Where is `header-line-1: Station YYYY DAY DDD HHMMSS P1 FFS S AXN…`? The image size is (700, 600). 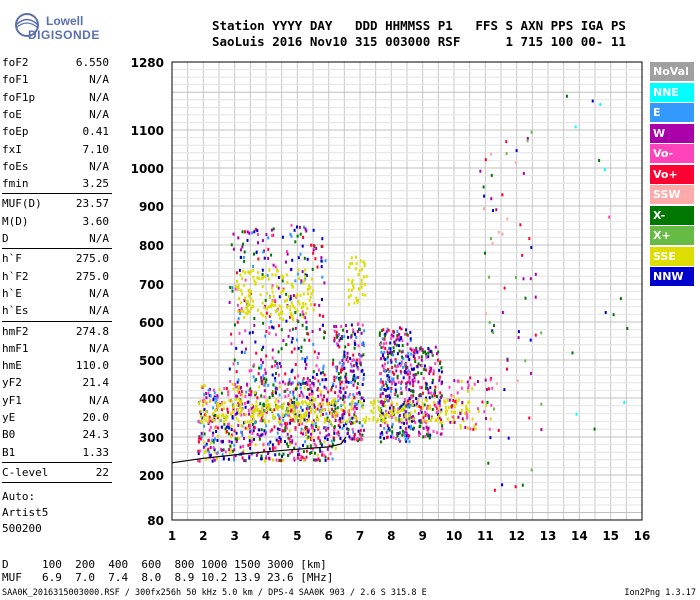 header-line-1: Station YYYY DAY DDD HHMMSS P1 FFS S AXN… is located at coordinates (419, 25).